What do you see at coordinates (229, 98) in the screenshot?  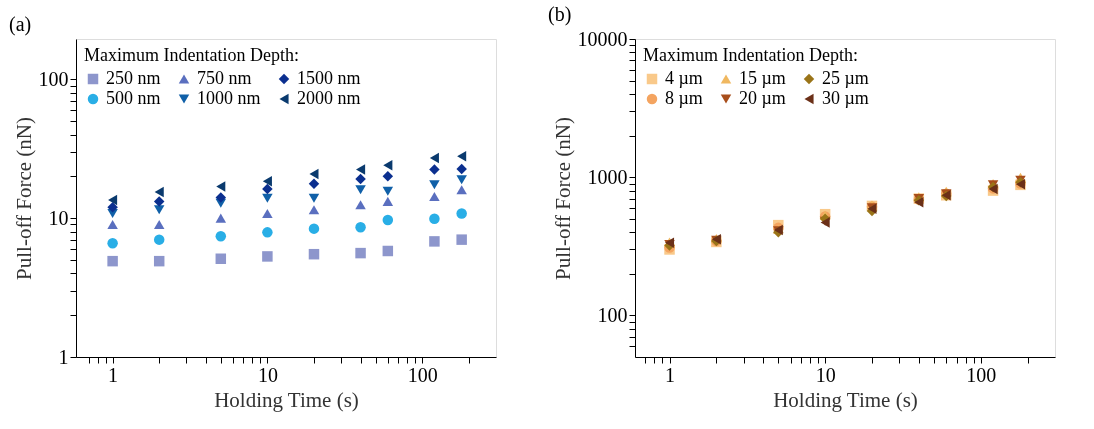 I see `legend-label: 1000 nm` at bounding box center [229, 98].